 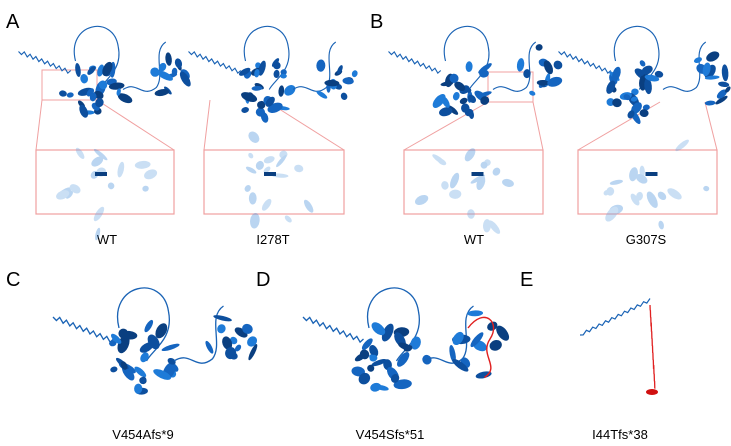 I want to click on caption: V454Sfs*51, so click(x=390, y=434).